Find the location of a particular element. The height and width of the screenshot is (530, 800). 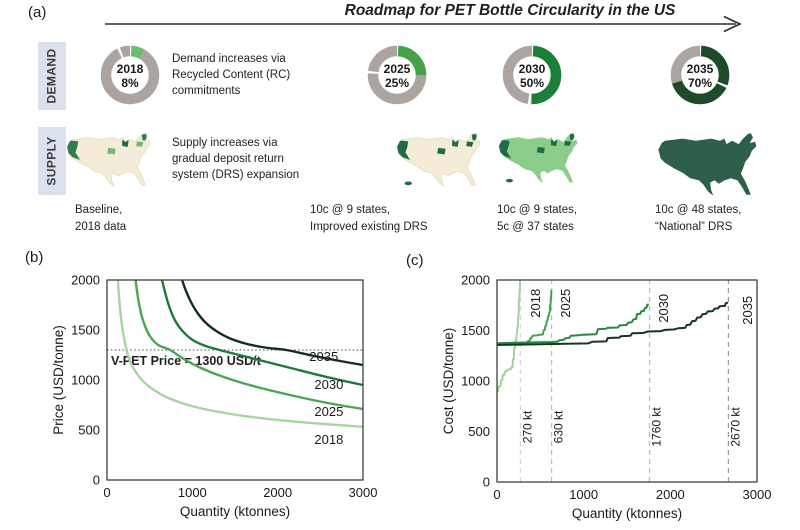

ytick-b-1000: 1000 is located at coordinates (85, 380).